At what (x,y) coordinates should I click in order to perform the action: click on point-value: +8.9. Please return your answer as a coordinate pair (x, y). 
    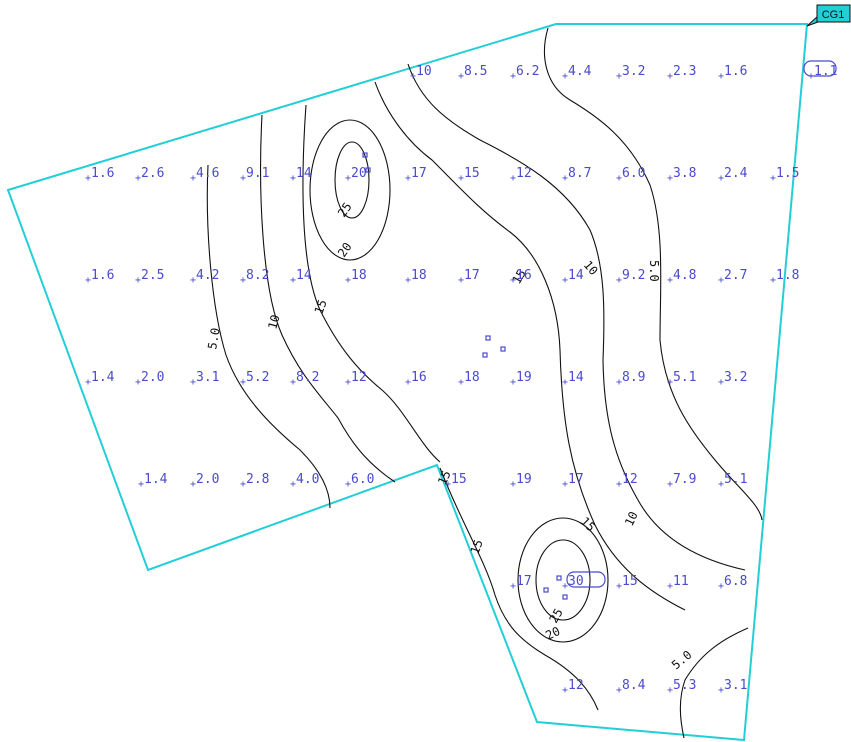
    Looking at the image, I should click on (631, 379).